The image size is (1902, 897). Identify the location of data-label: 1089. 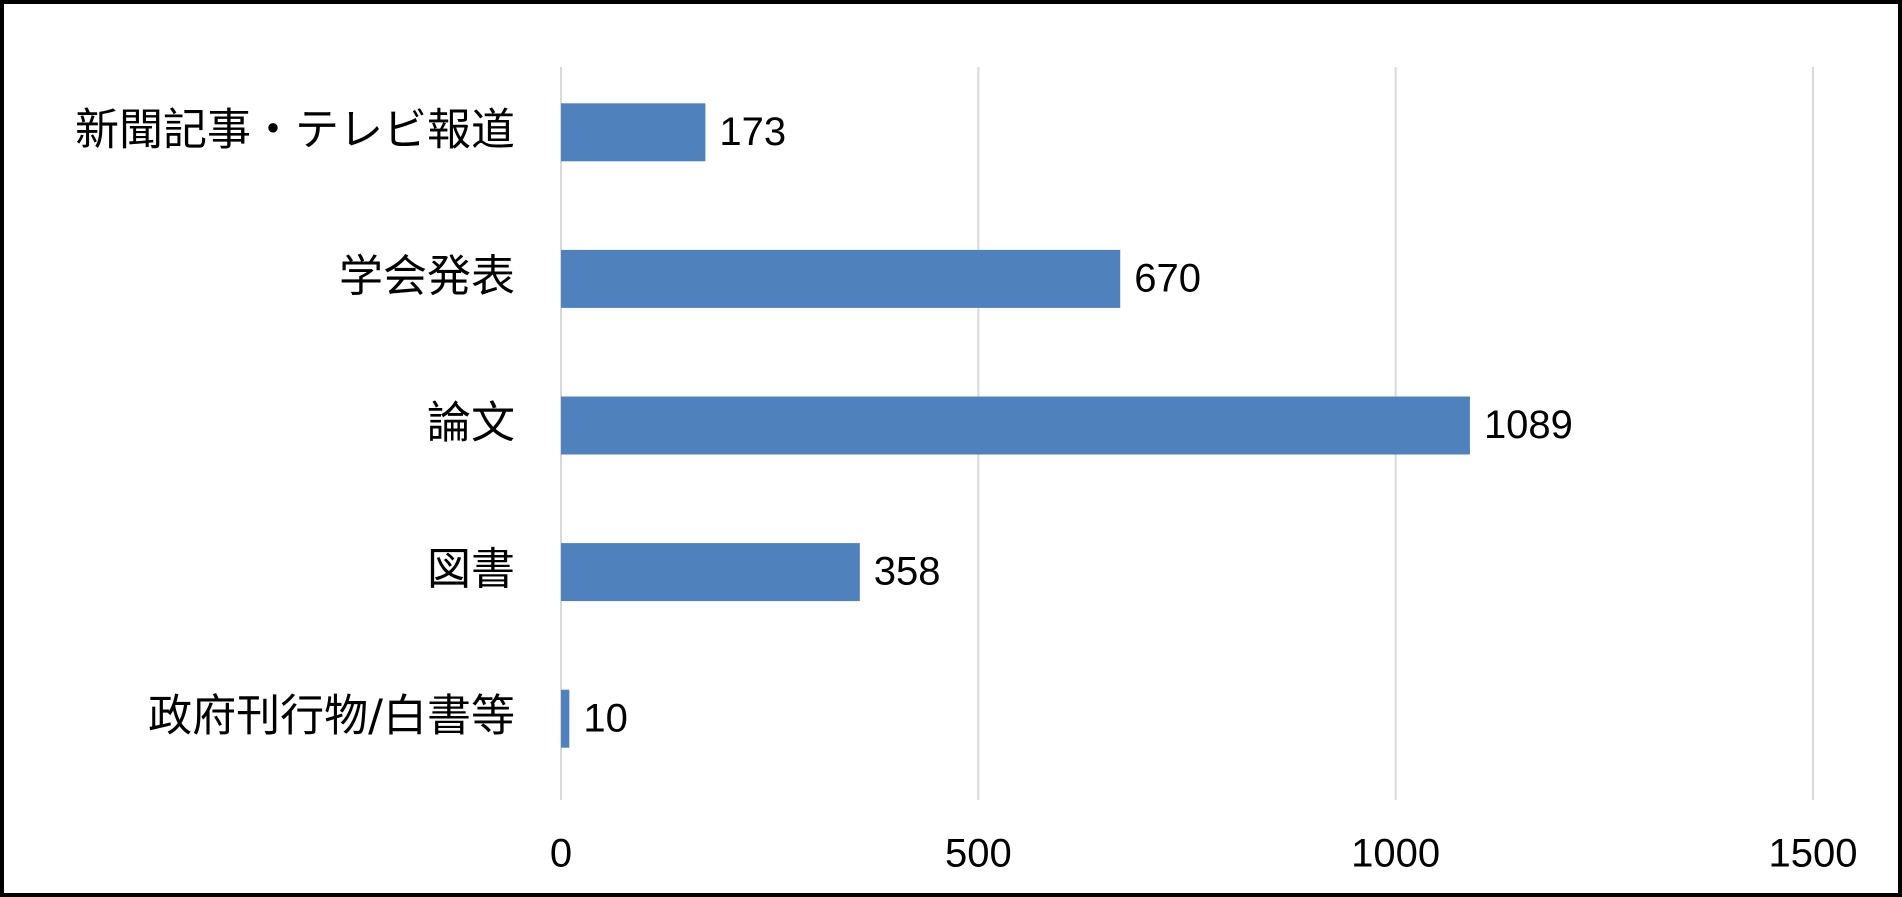
(1528, 425).